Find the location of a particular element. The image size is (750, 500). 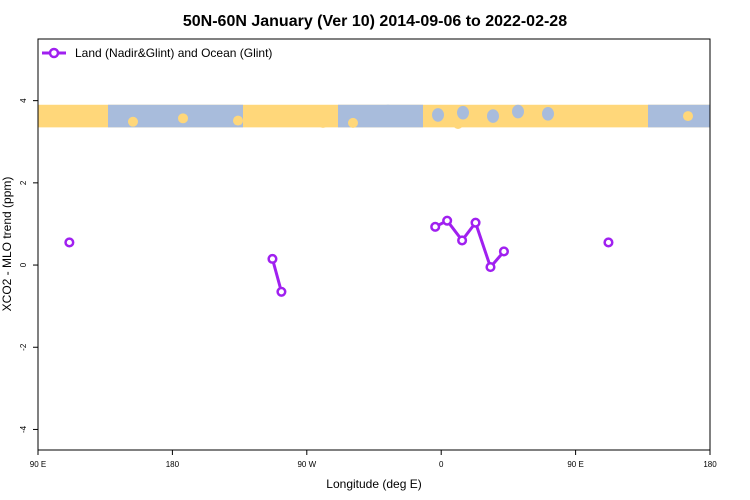

series-layer is located at coordinates (339, 256).